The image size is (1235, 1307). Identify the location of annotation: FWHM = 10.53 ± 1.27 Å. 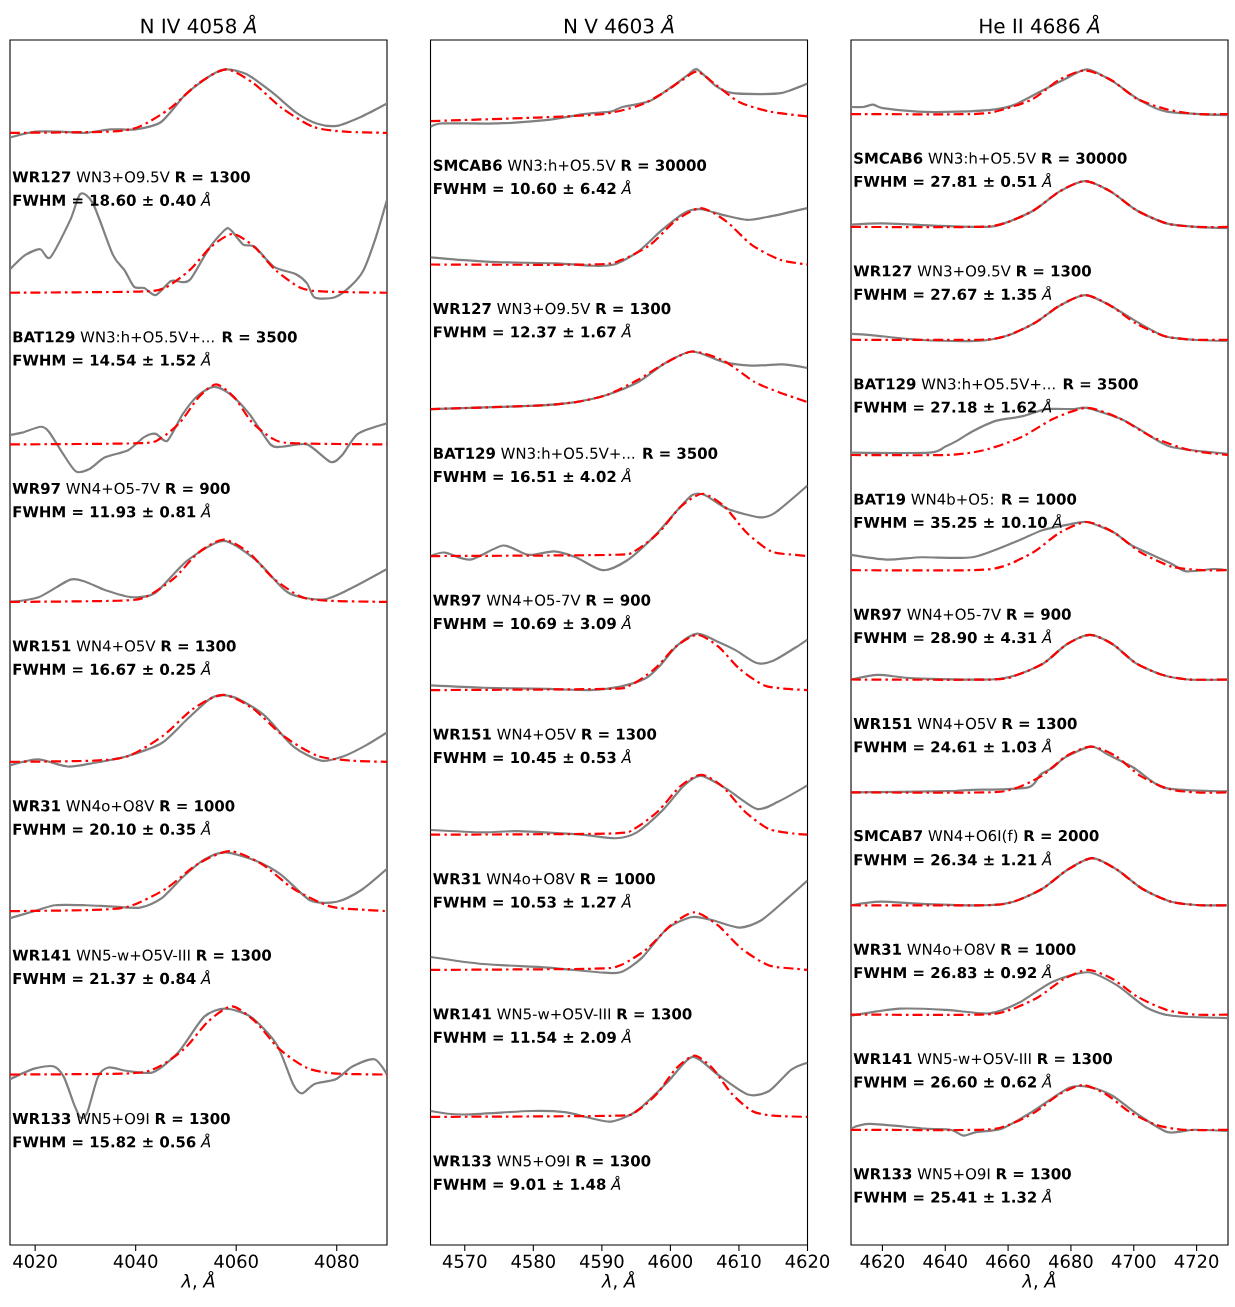
(532, 900).